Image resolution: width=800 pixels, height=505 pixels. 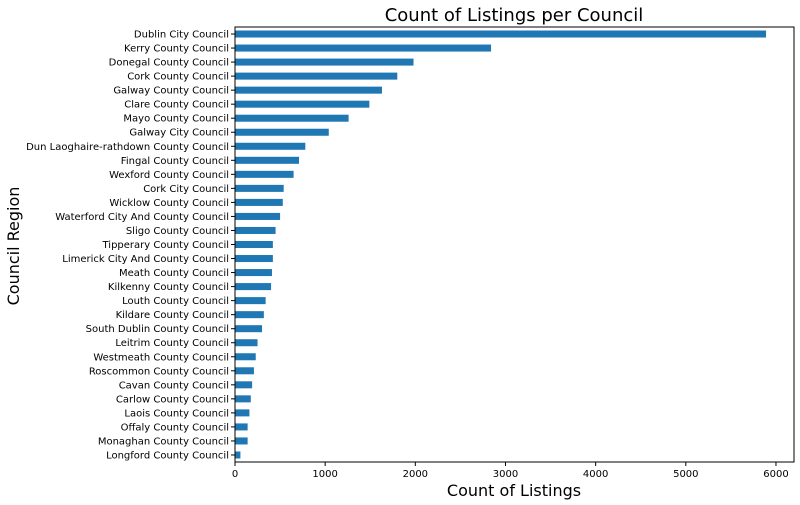 What do you see at coordinates (685, 474) in the screenshot?
I see `x-tick-label: 5000` at bounding box center [685, 474].